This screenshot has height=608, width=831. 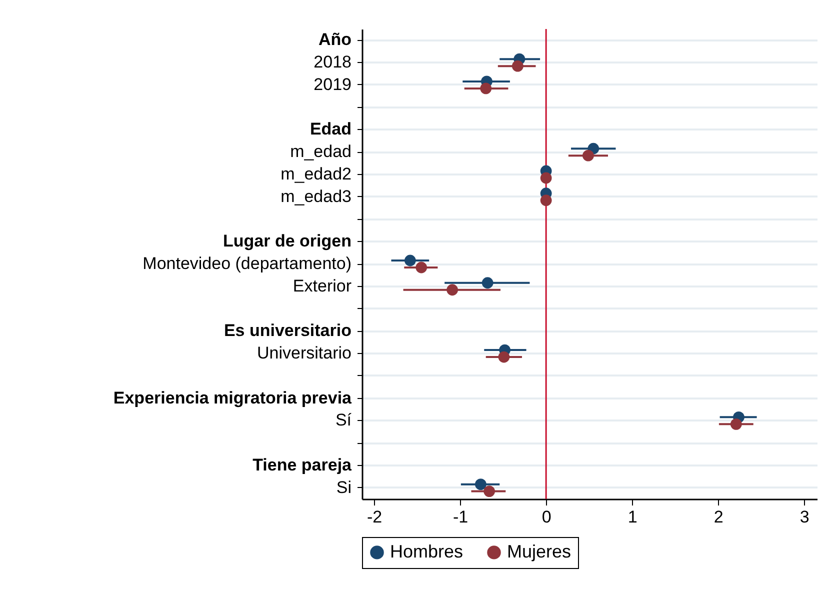 I want to click on legend-label: Hombres, so click(x=427, y=551).